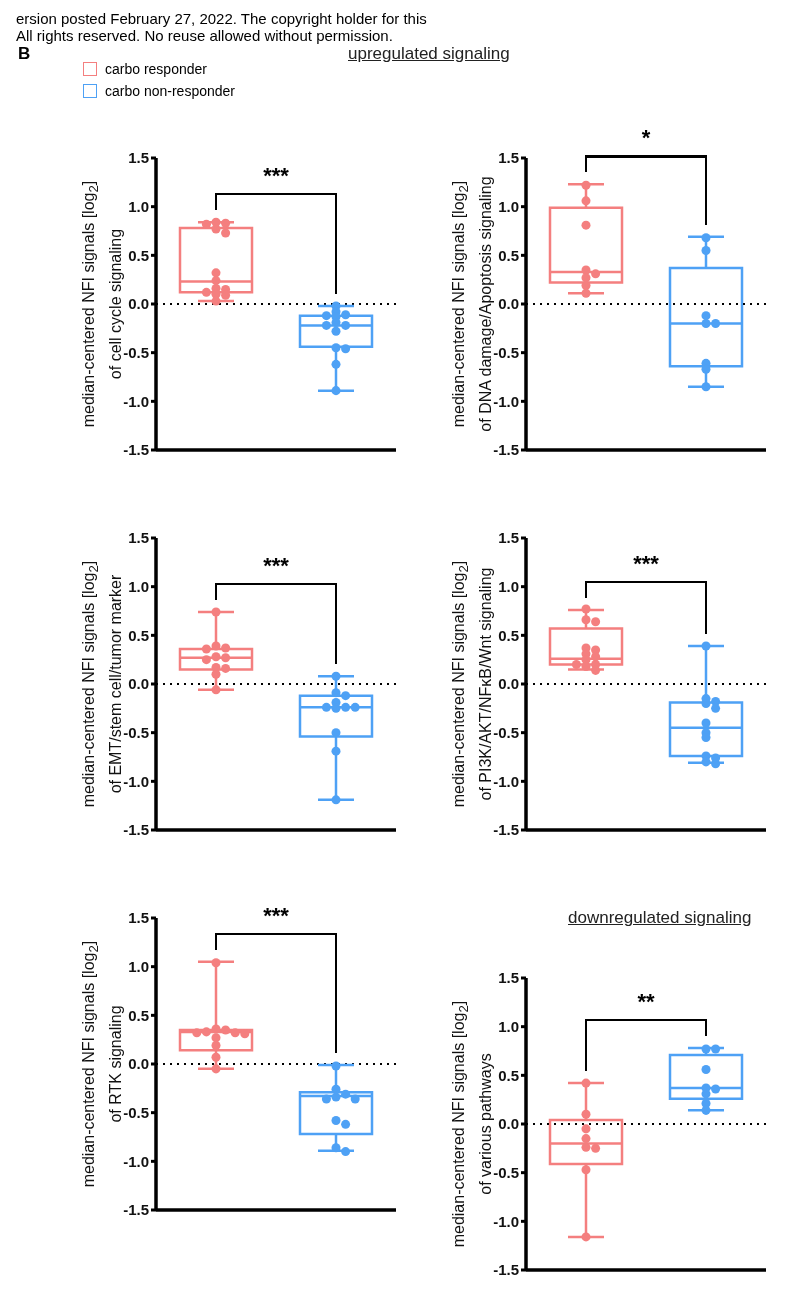 The width and height of the screenshot is (797, 1292). What do you see at coordinates (170, 91) in the screenshot?
I see `legend-label: carbo non-responder` at bounding box center [170, 91].